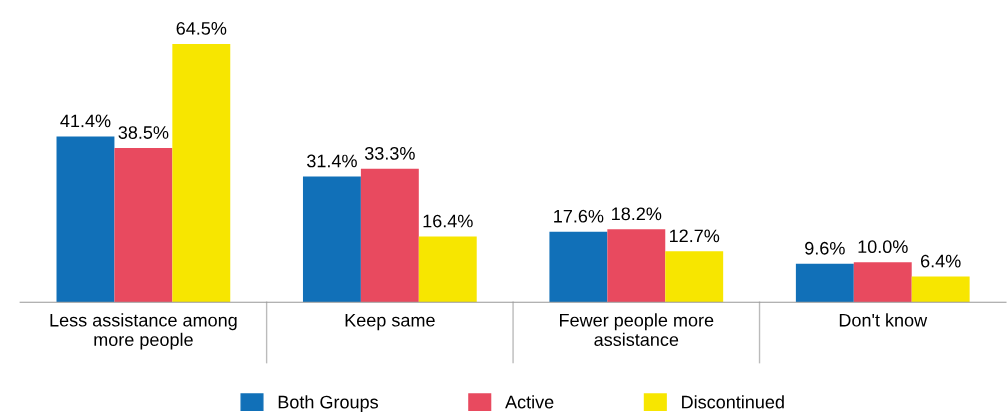  I want to click on data-label: 6.4%, so click(941, 261).